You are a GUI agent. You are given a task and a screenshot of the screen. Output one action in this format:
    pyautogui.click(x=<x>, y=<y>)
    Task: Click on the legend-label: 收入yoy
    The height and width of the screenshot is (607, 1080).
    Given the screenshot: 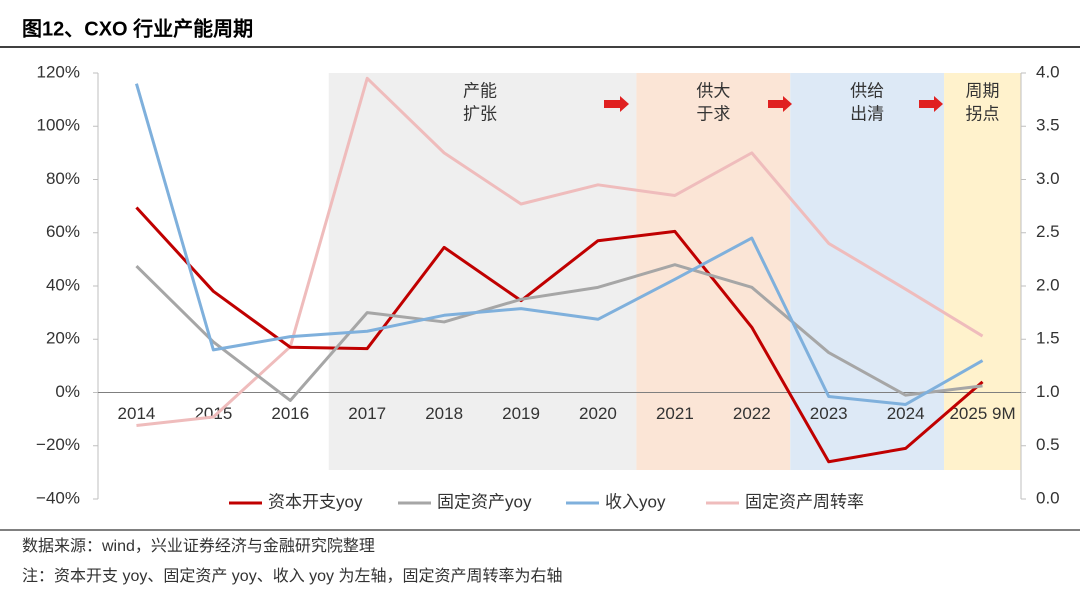 What is the action you would take?
    pyautogui.click(x=635, y=501)
    